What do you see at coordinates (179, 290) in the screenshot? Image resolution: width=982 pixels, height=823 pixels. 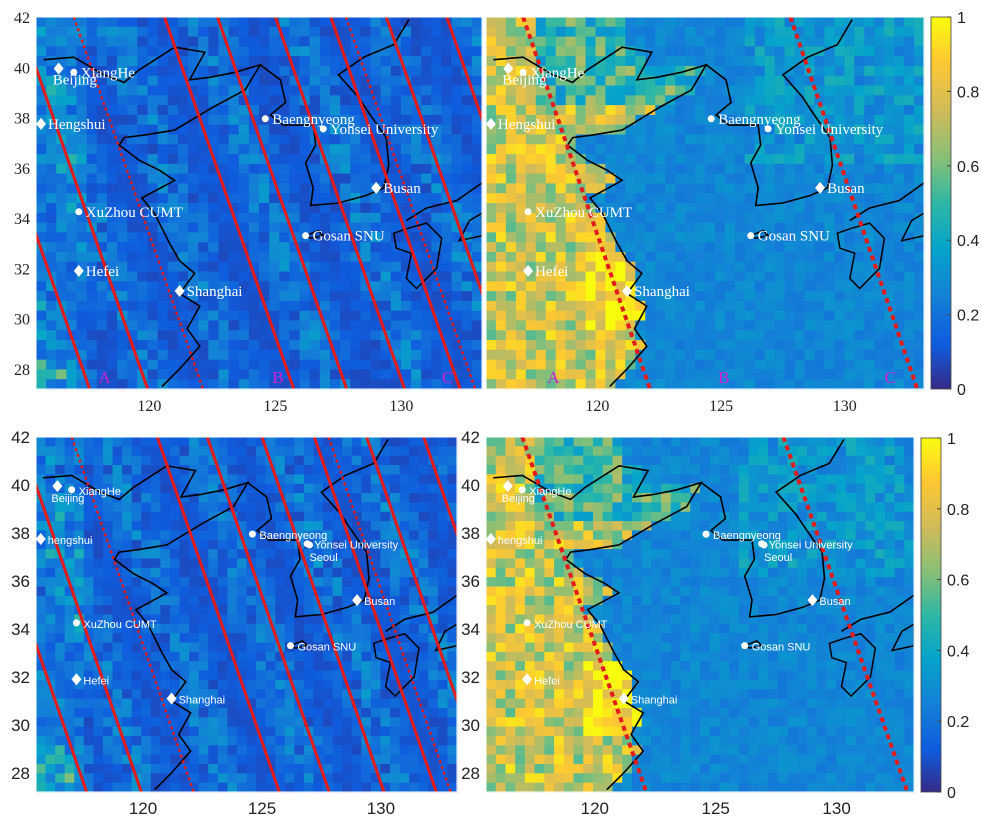 I see `site-diamond-marker` at bounding box center [179, 290].